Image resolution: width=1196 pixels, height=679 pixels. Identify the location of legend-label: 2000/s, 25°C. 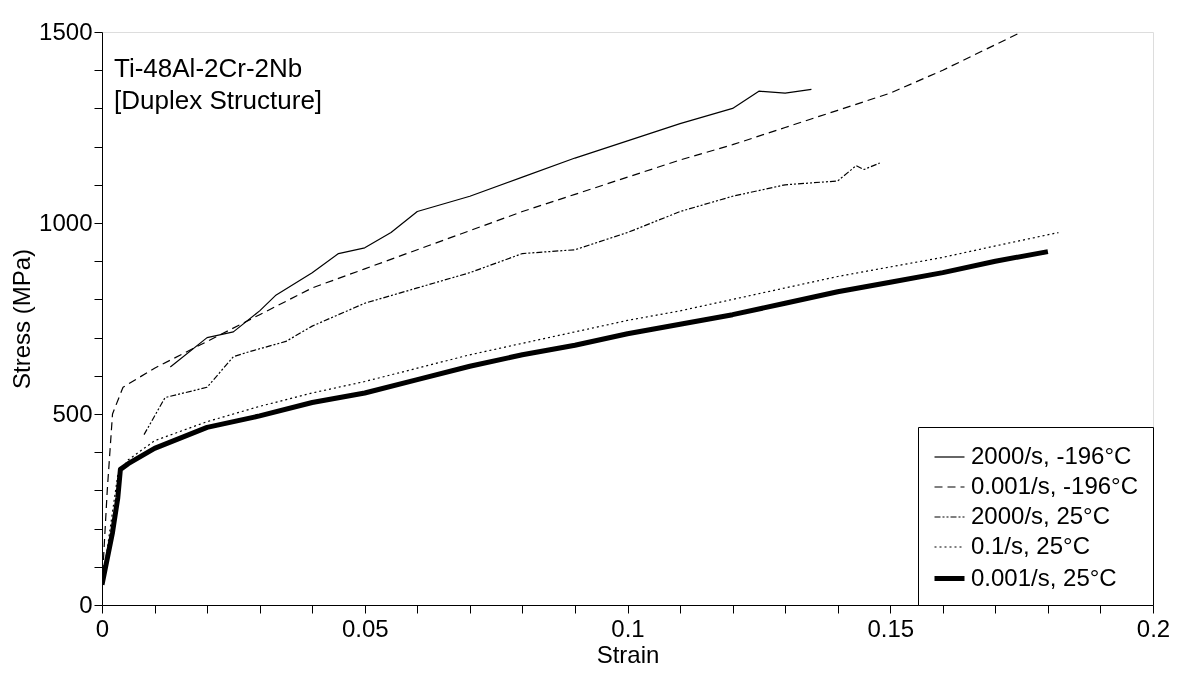
(1041, 515).